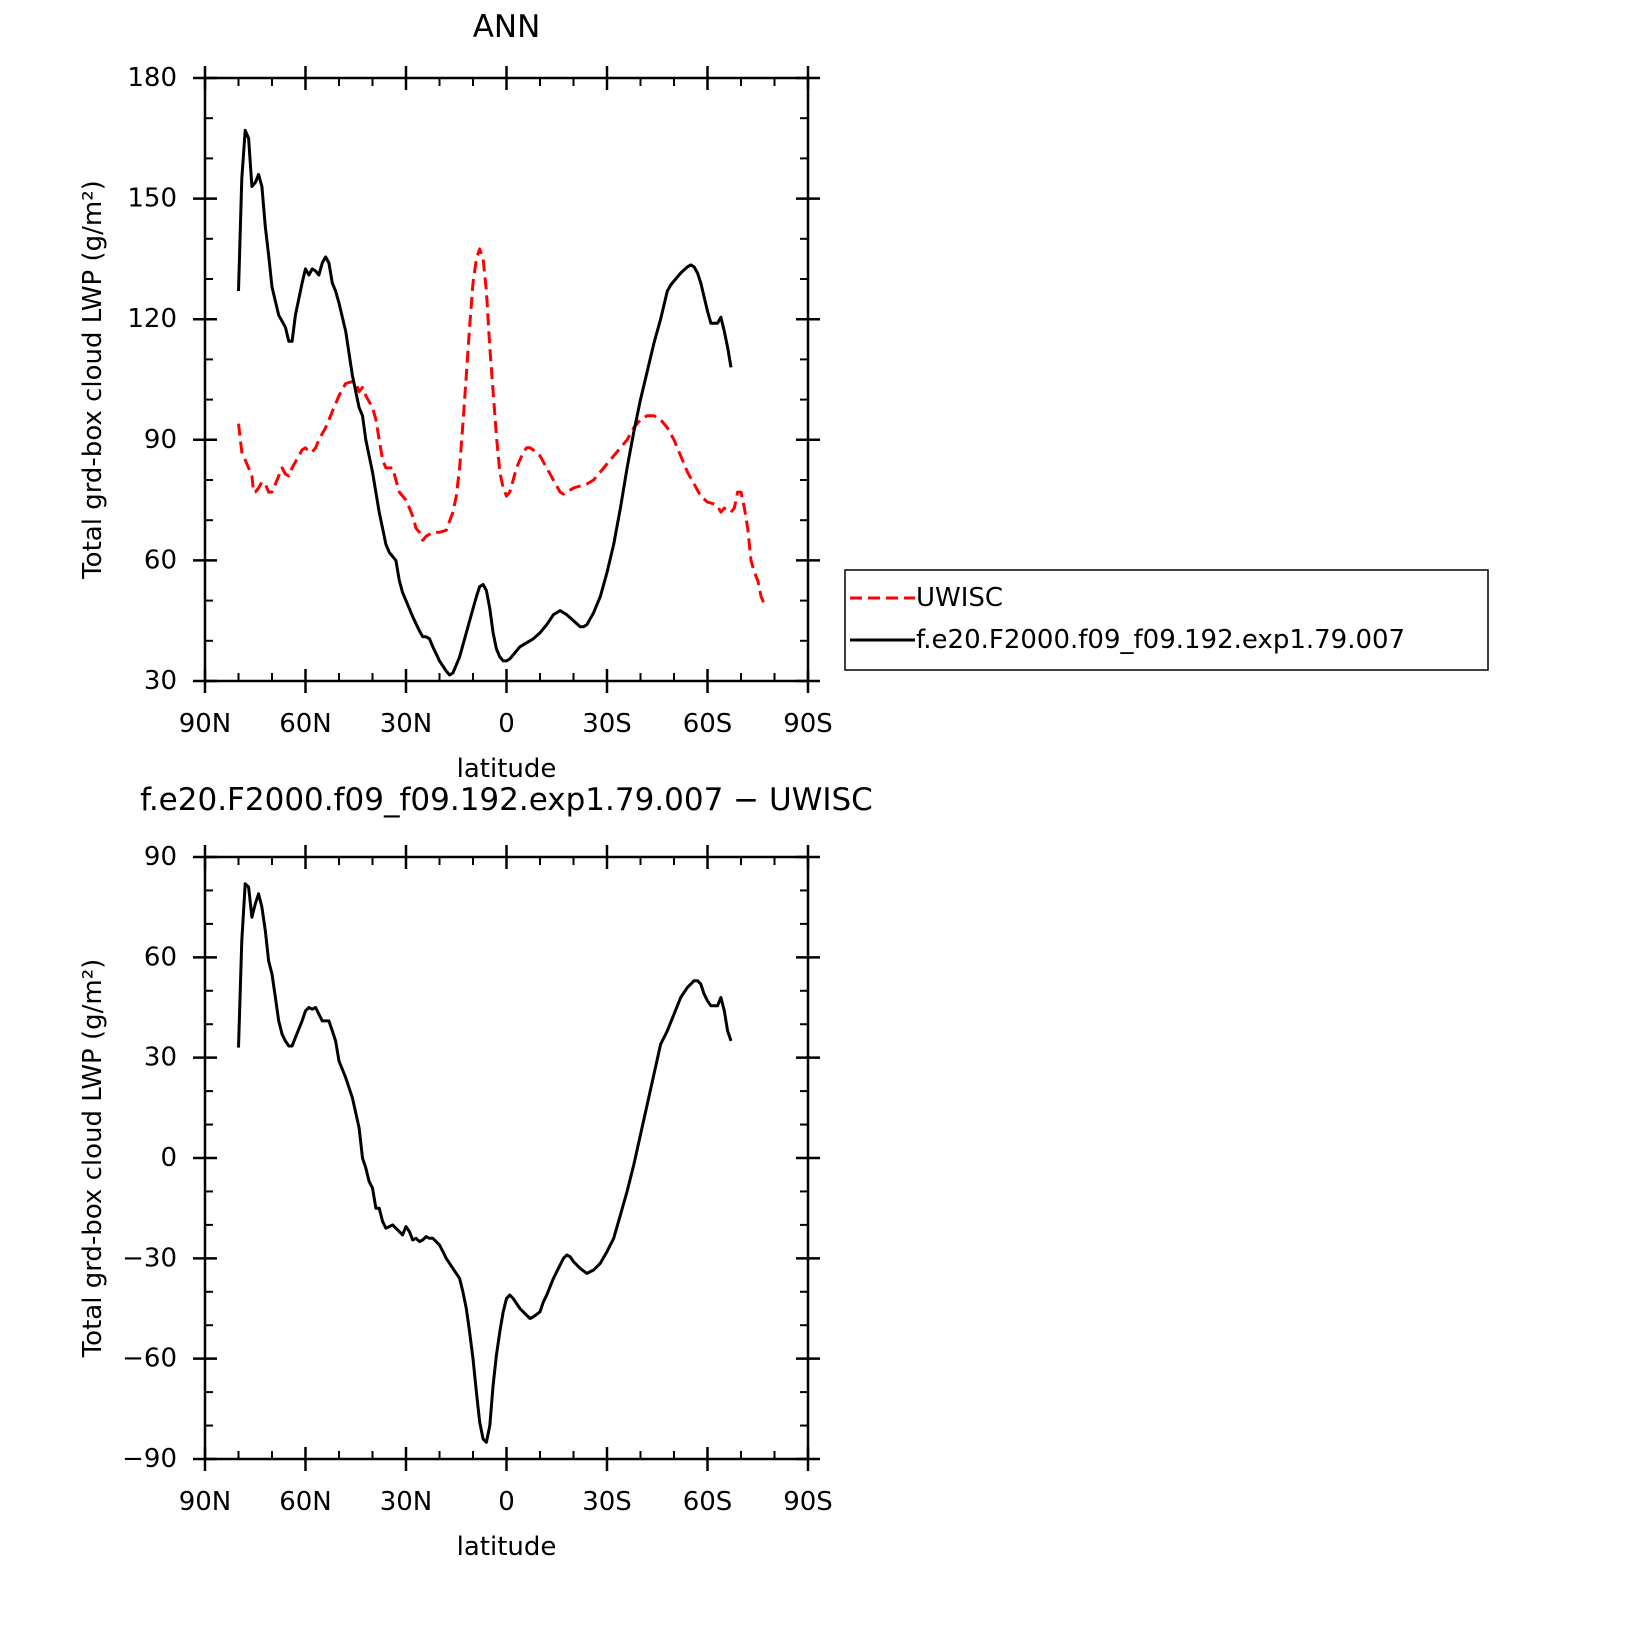 The height and width of the screenshot is (1647, 1644). Describe the element at coordinates (1160, 640) in the screenshot. I see `legend-label: f.e20.F2000.f09_f09.192.exp1.79.007` at that location.